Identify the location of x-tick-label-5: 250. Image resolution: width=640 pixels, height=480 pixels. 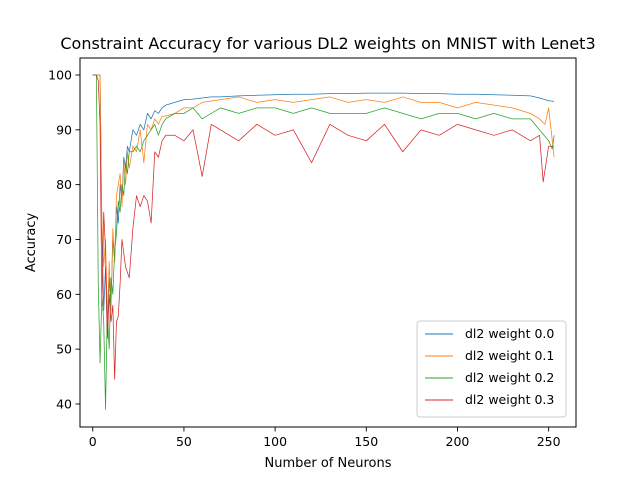
(549, 441).